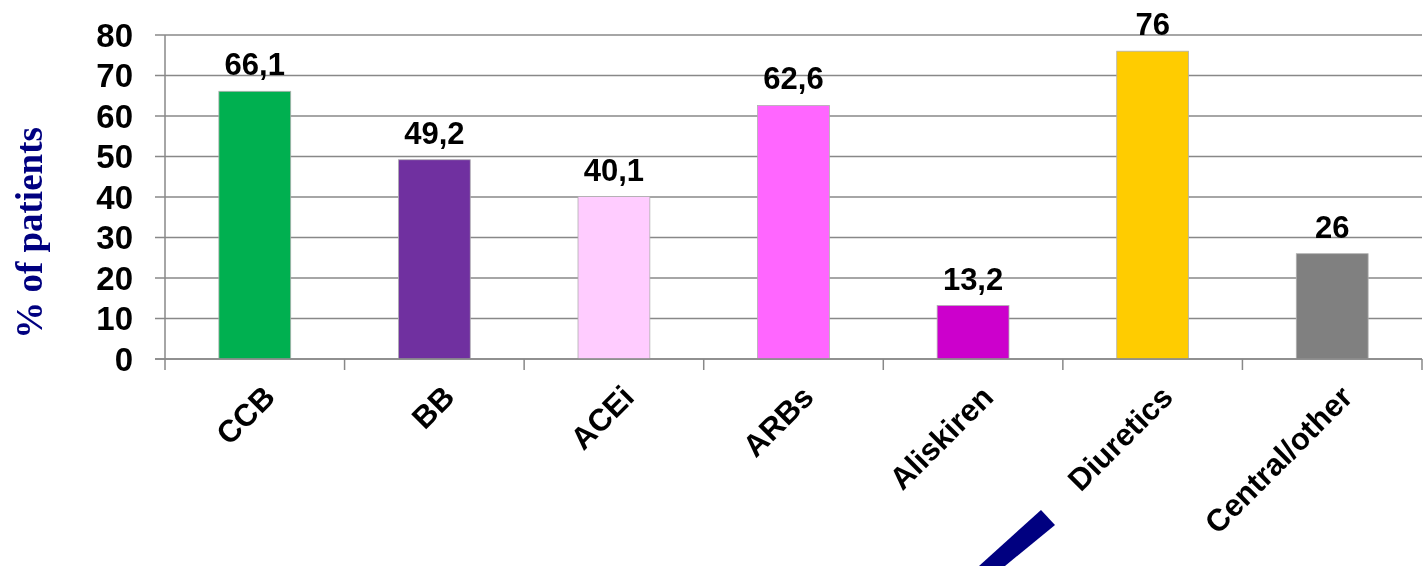 This screenshot has width=1425, height=566. I want to click on y-tick-label: 80, so click(114, 35).